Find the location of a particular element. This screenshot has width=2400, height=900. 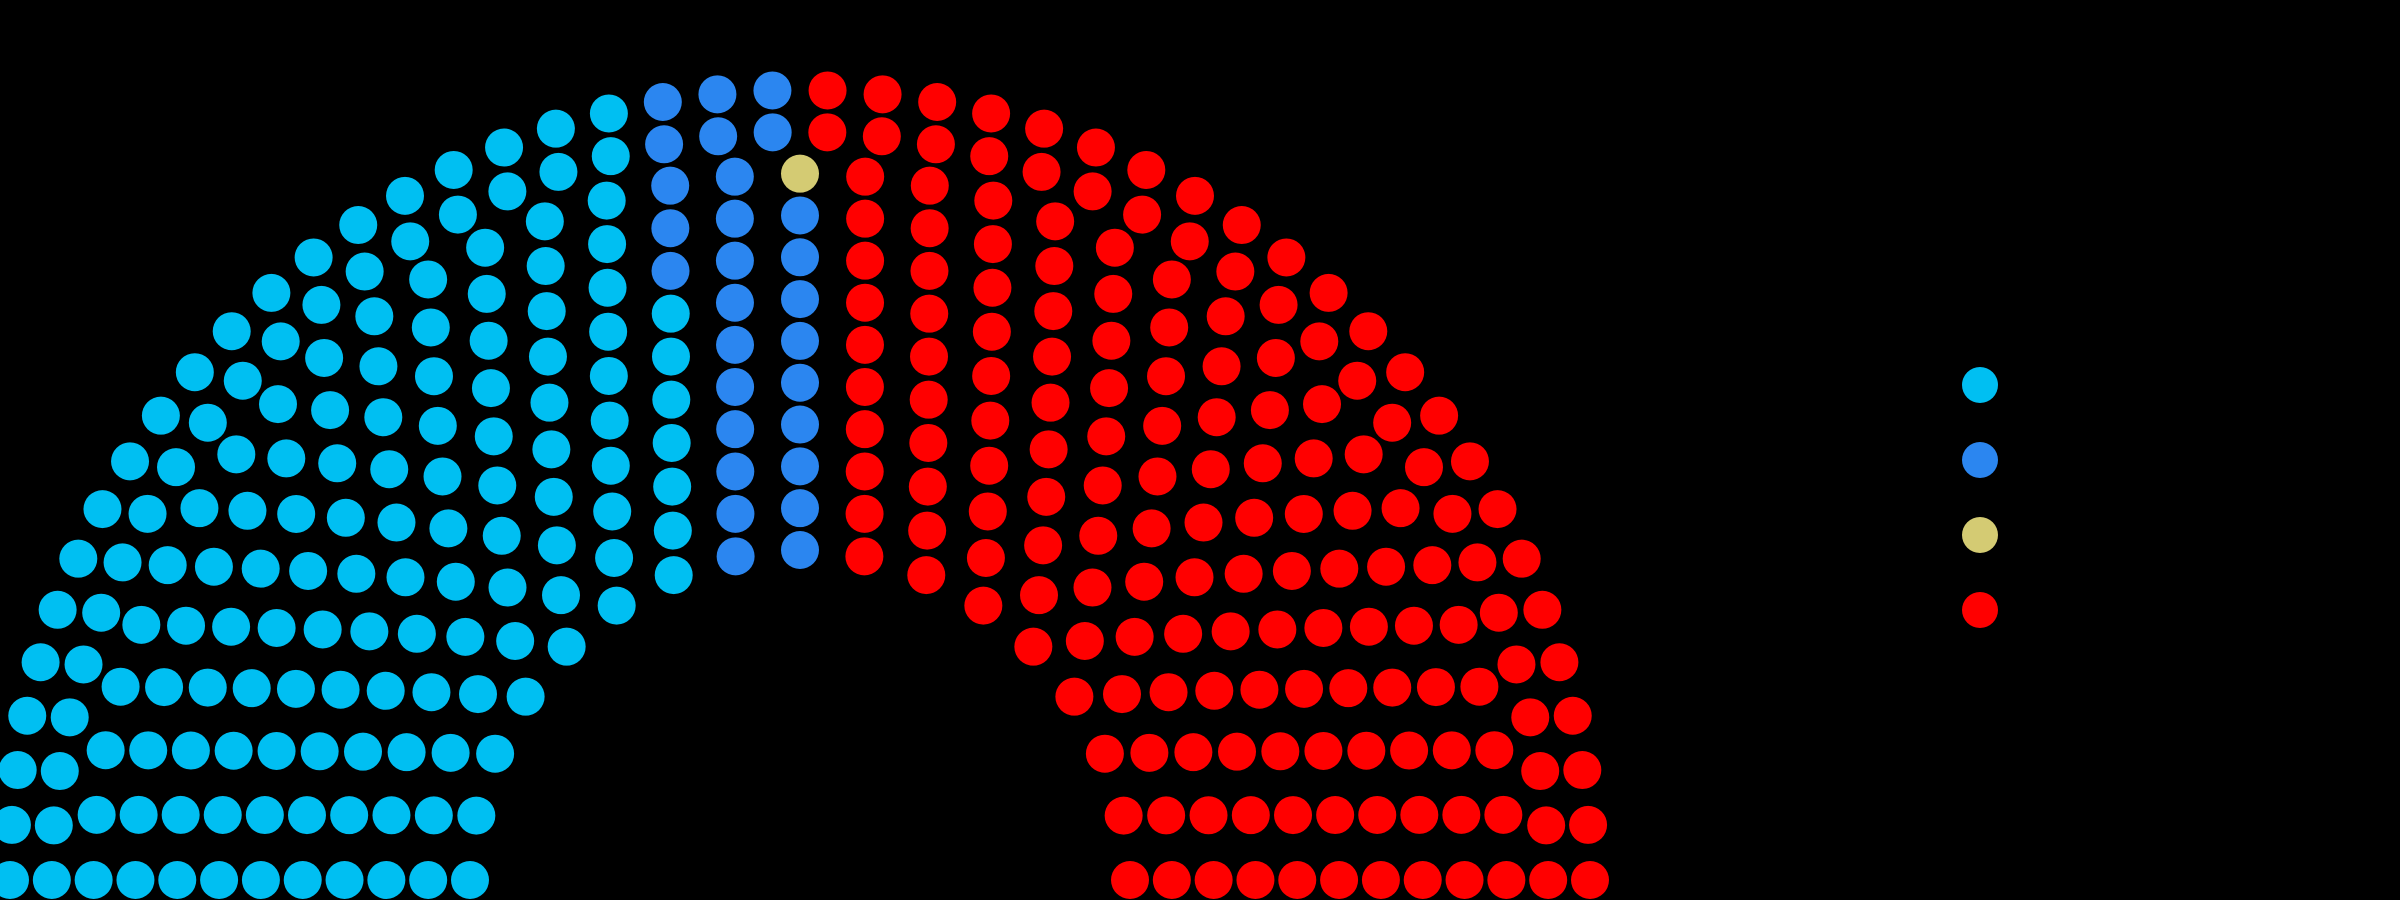

legend-swatch-party-khaki is located at coordinates (1980, 535).